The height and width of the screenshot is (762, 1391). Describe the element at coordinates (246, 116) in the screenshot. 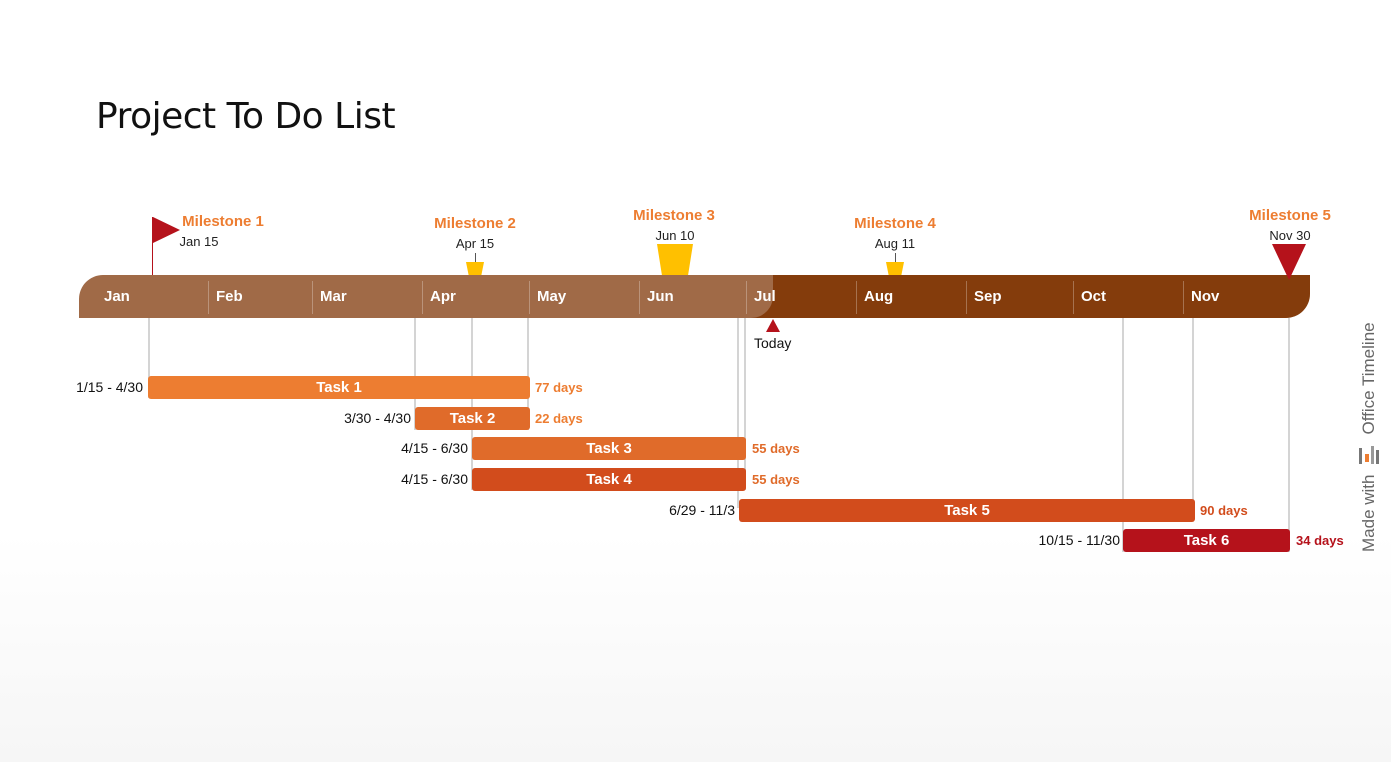

I see `page-title: Project To Do List` at that location.